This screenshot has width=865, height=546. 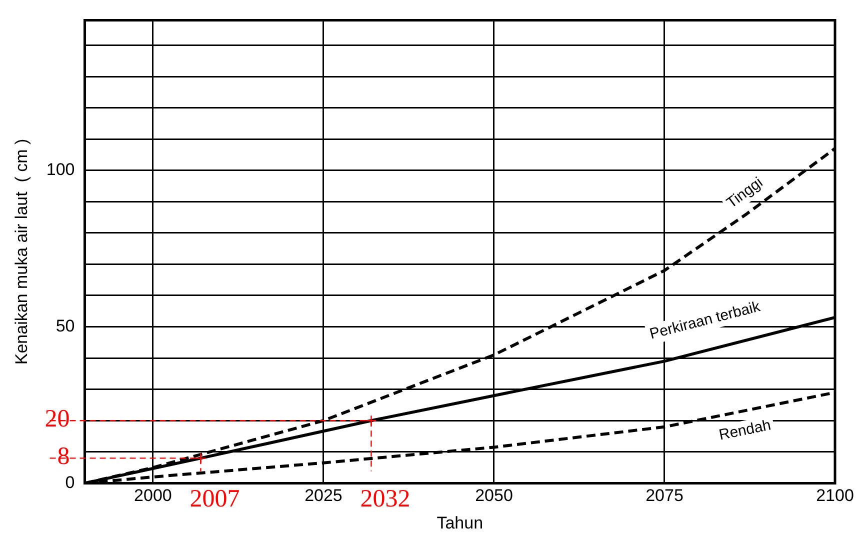 I want to click on x-axis-title: Tahun, so click(x=460, y=522).